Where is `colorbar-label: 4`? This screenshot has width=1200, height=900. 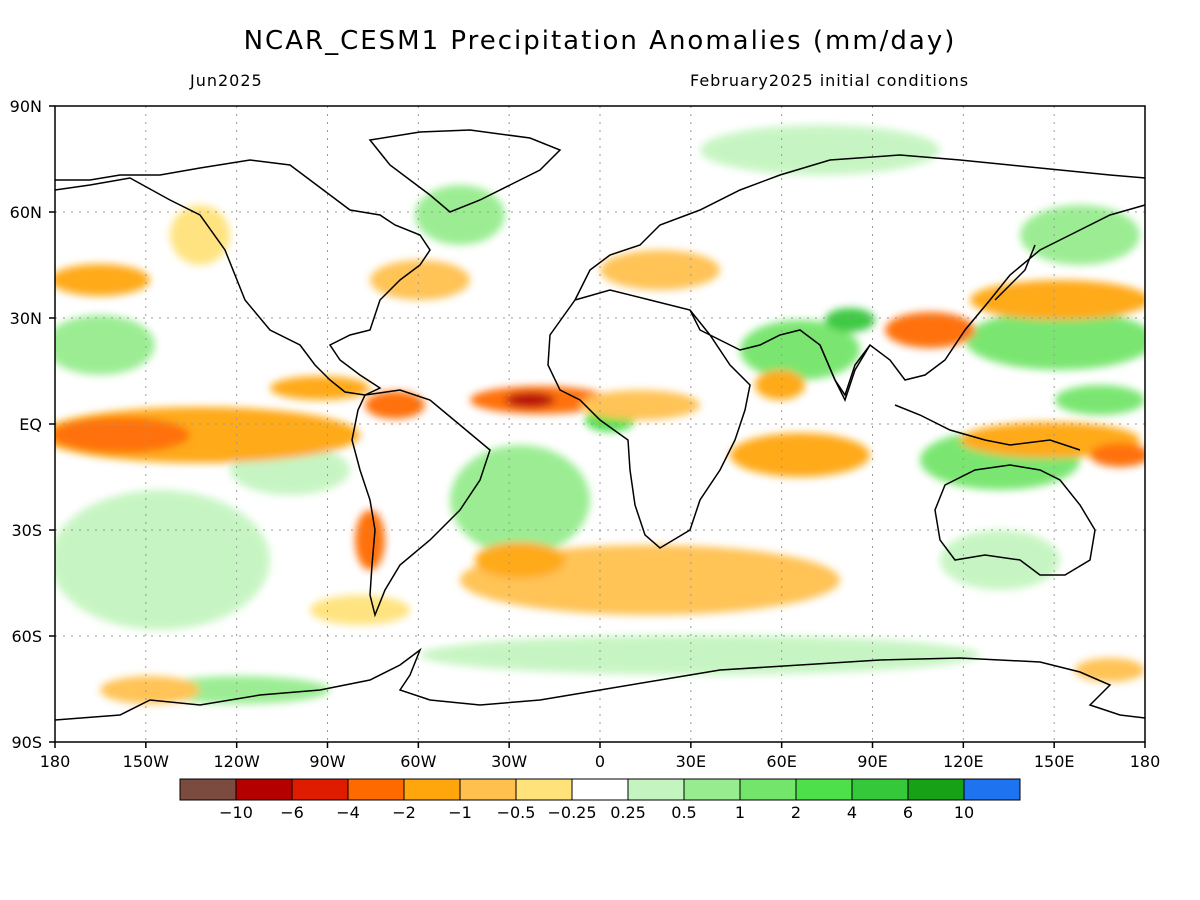 colorbar-label: 4 is located at coordinates (852, 812).